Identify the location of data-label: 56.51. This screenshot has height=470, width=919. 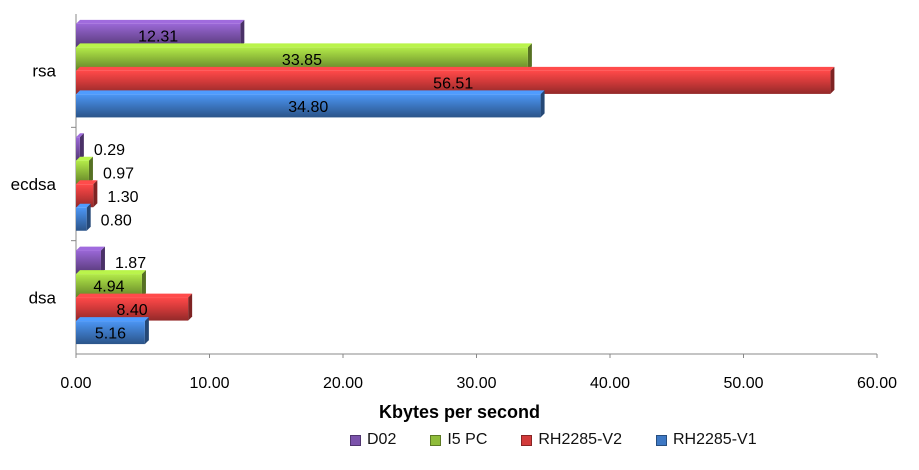
(453, 83).